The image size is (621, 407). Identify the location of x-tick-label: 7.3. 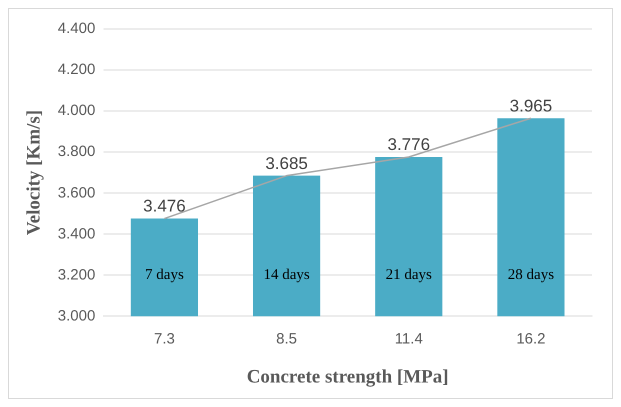
(164, 339).